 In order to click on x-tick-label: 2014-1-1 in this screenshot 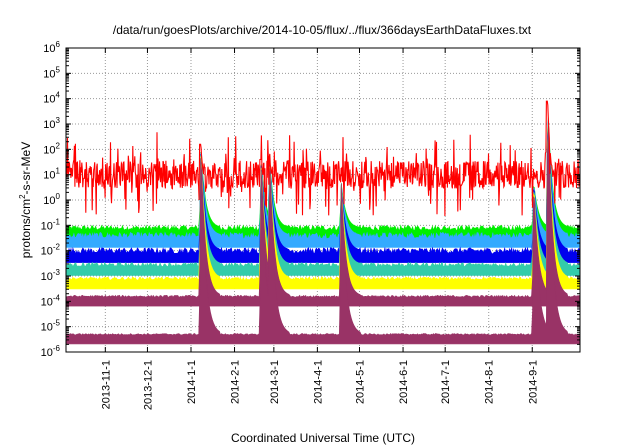, I will do `click(192, 382)`.